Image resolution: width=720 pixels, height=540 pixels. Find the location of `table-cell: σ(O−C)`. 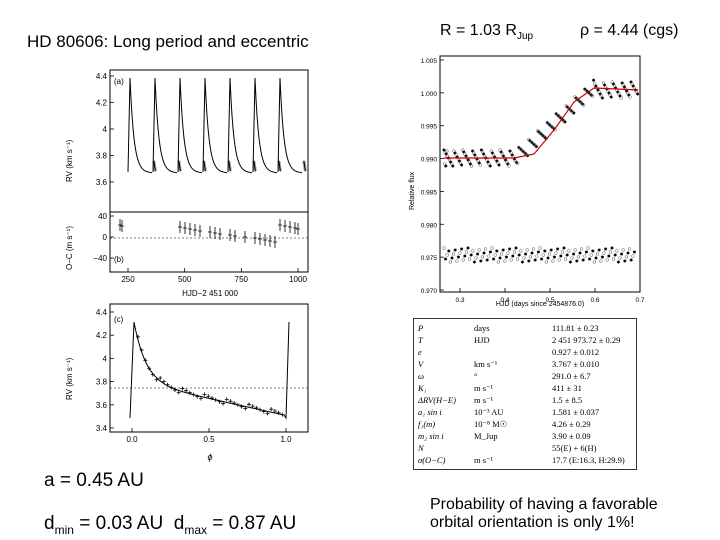

table-cell: σ(O−C) is located at coordinates (432, 460).